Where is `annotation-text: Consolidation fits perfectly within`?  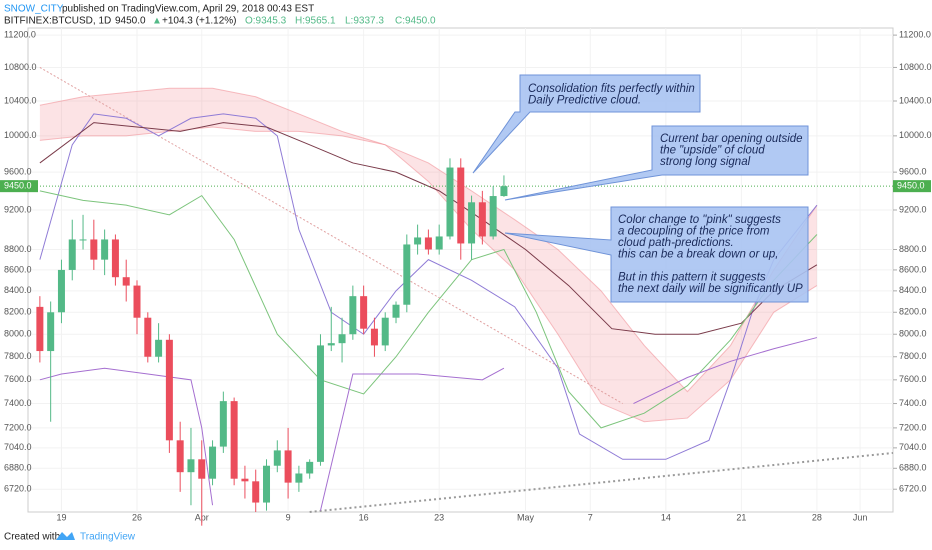
annotation-text: Consolidation fits perfectly within is located at coordinates (611, 89).